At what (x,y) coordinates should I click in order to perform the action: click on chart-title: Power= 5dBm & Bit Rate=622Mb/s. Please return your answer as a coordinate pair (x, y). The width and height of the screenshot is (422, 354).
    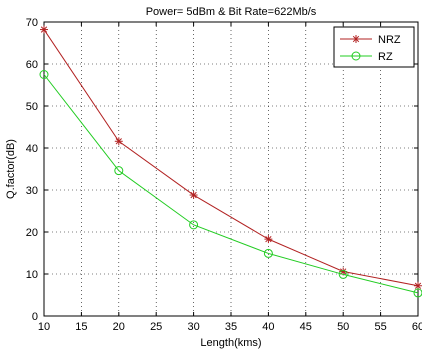
    Looking at the image, I should click on (231, 12).